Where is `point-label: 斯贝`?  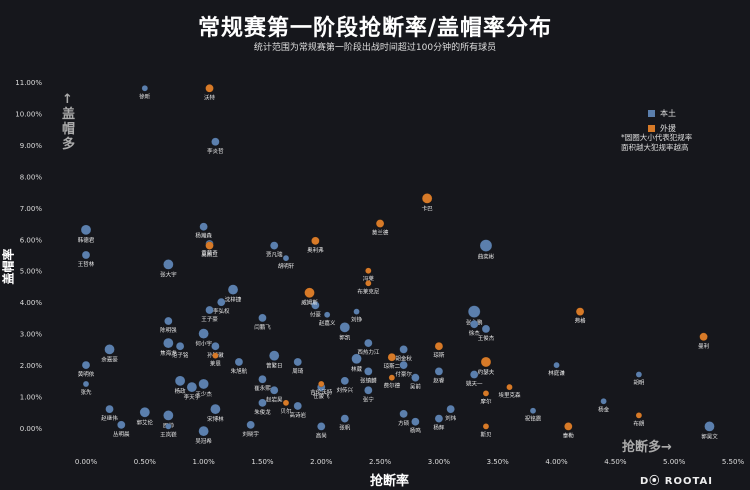 point-label: 斯贝 is located at coordinates (486, 434).